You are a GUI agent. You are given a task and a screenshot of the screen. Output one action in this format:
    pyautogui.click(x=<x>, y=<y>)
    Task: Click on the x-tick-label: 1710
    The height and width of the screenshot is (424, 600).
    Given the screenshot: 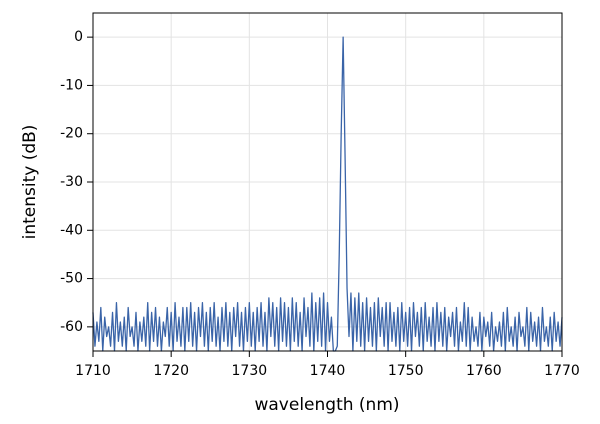 What is the action you would take?
    pyautogui.click(x=93, y=371)
    